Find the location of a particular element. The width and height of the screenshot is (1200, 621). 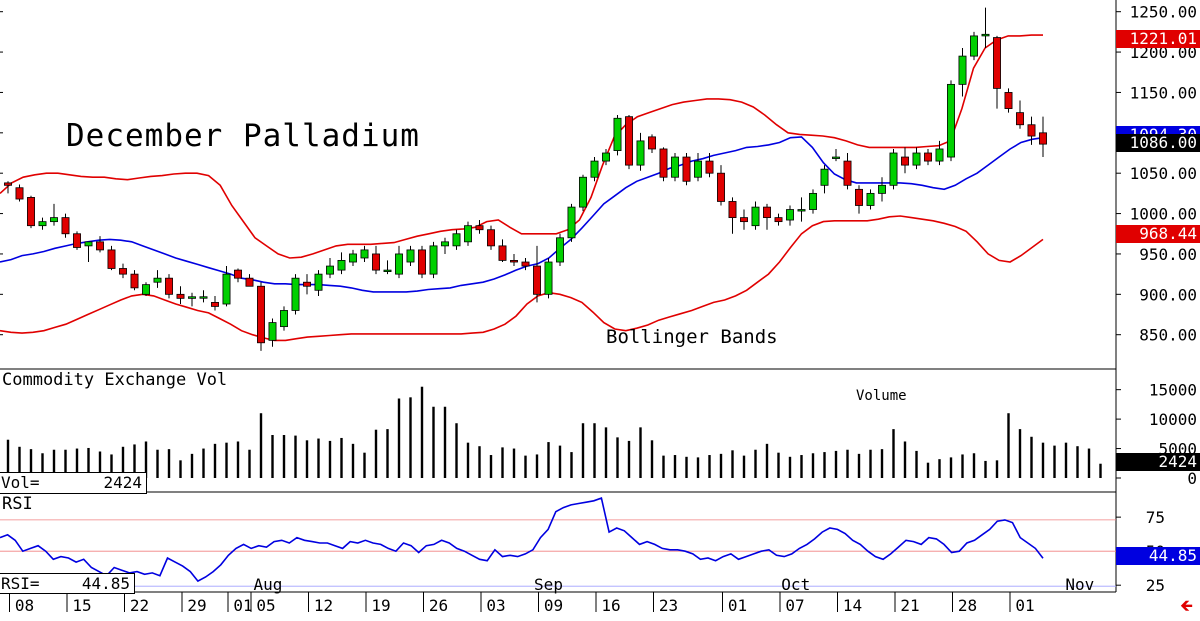

date-tick-label: 09 is located at coordinates (553, 605).